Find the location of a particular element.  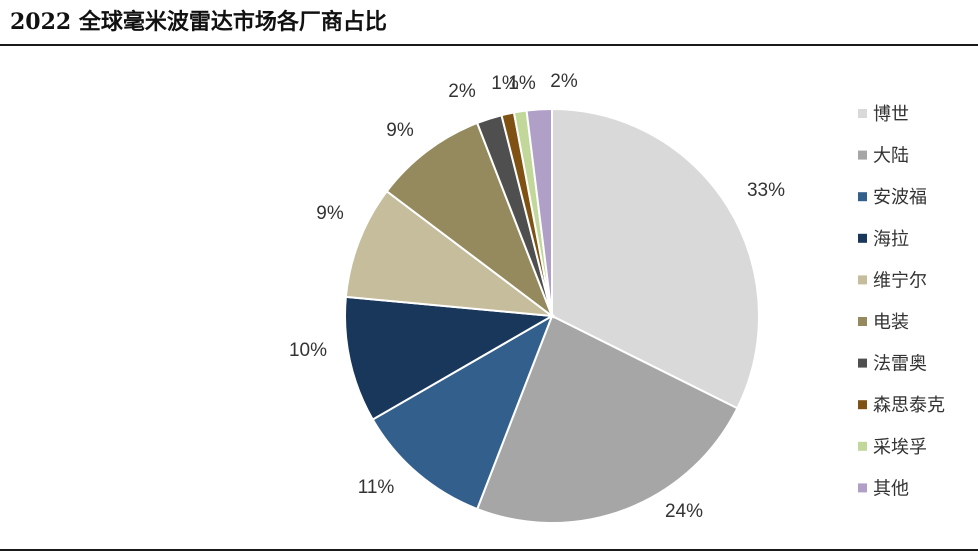

legend-label-1: 博世 is located at coordinates (891, 114).